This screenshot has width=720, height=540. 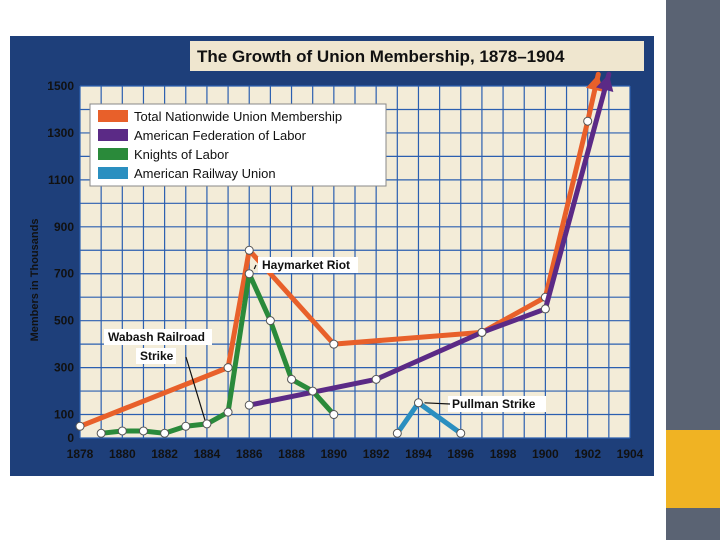 What do you see at coordinates (60, 86) in the screenshot?
I see `y-tick-label: 1500` at bounding box center [60, 86].